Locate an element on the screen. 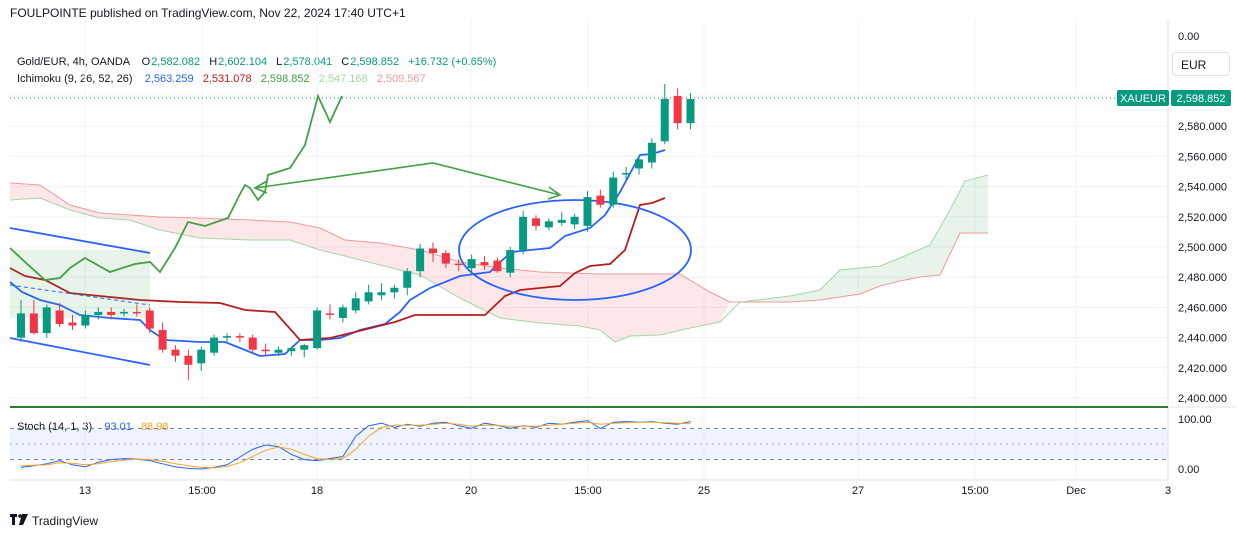 The image size is (1246, 539). price-badge: XAUEUR 2,598.852 is located at coordinates (1174, 98).